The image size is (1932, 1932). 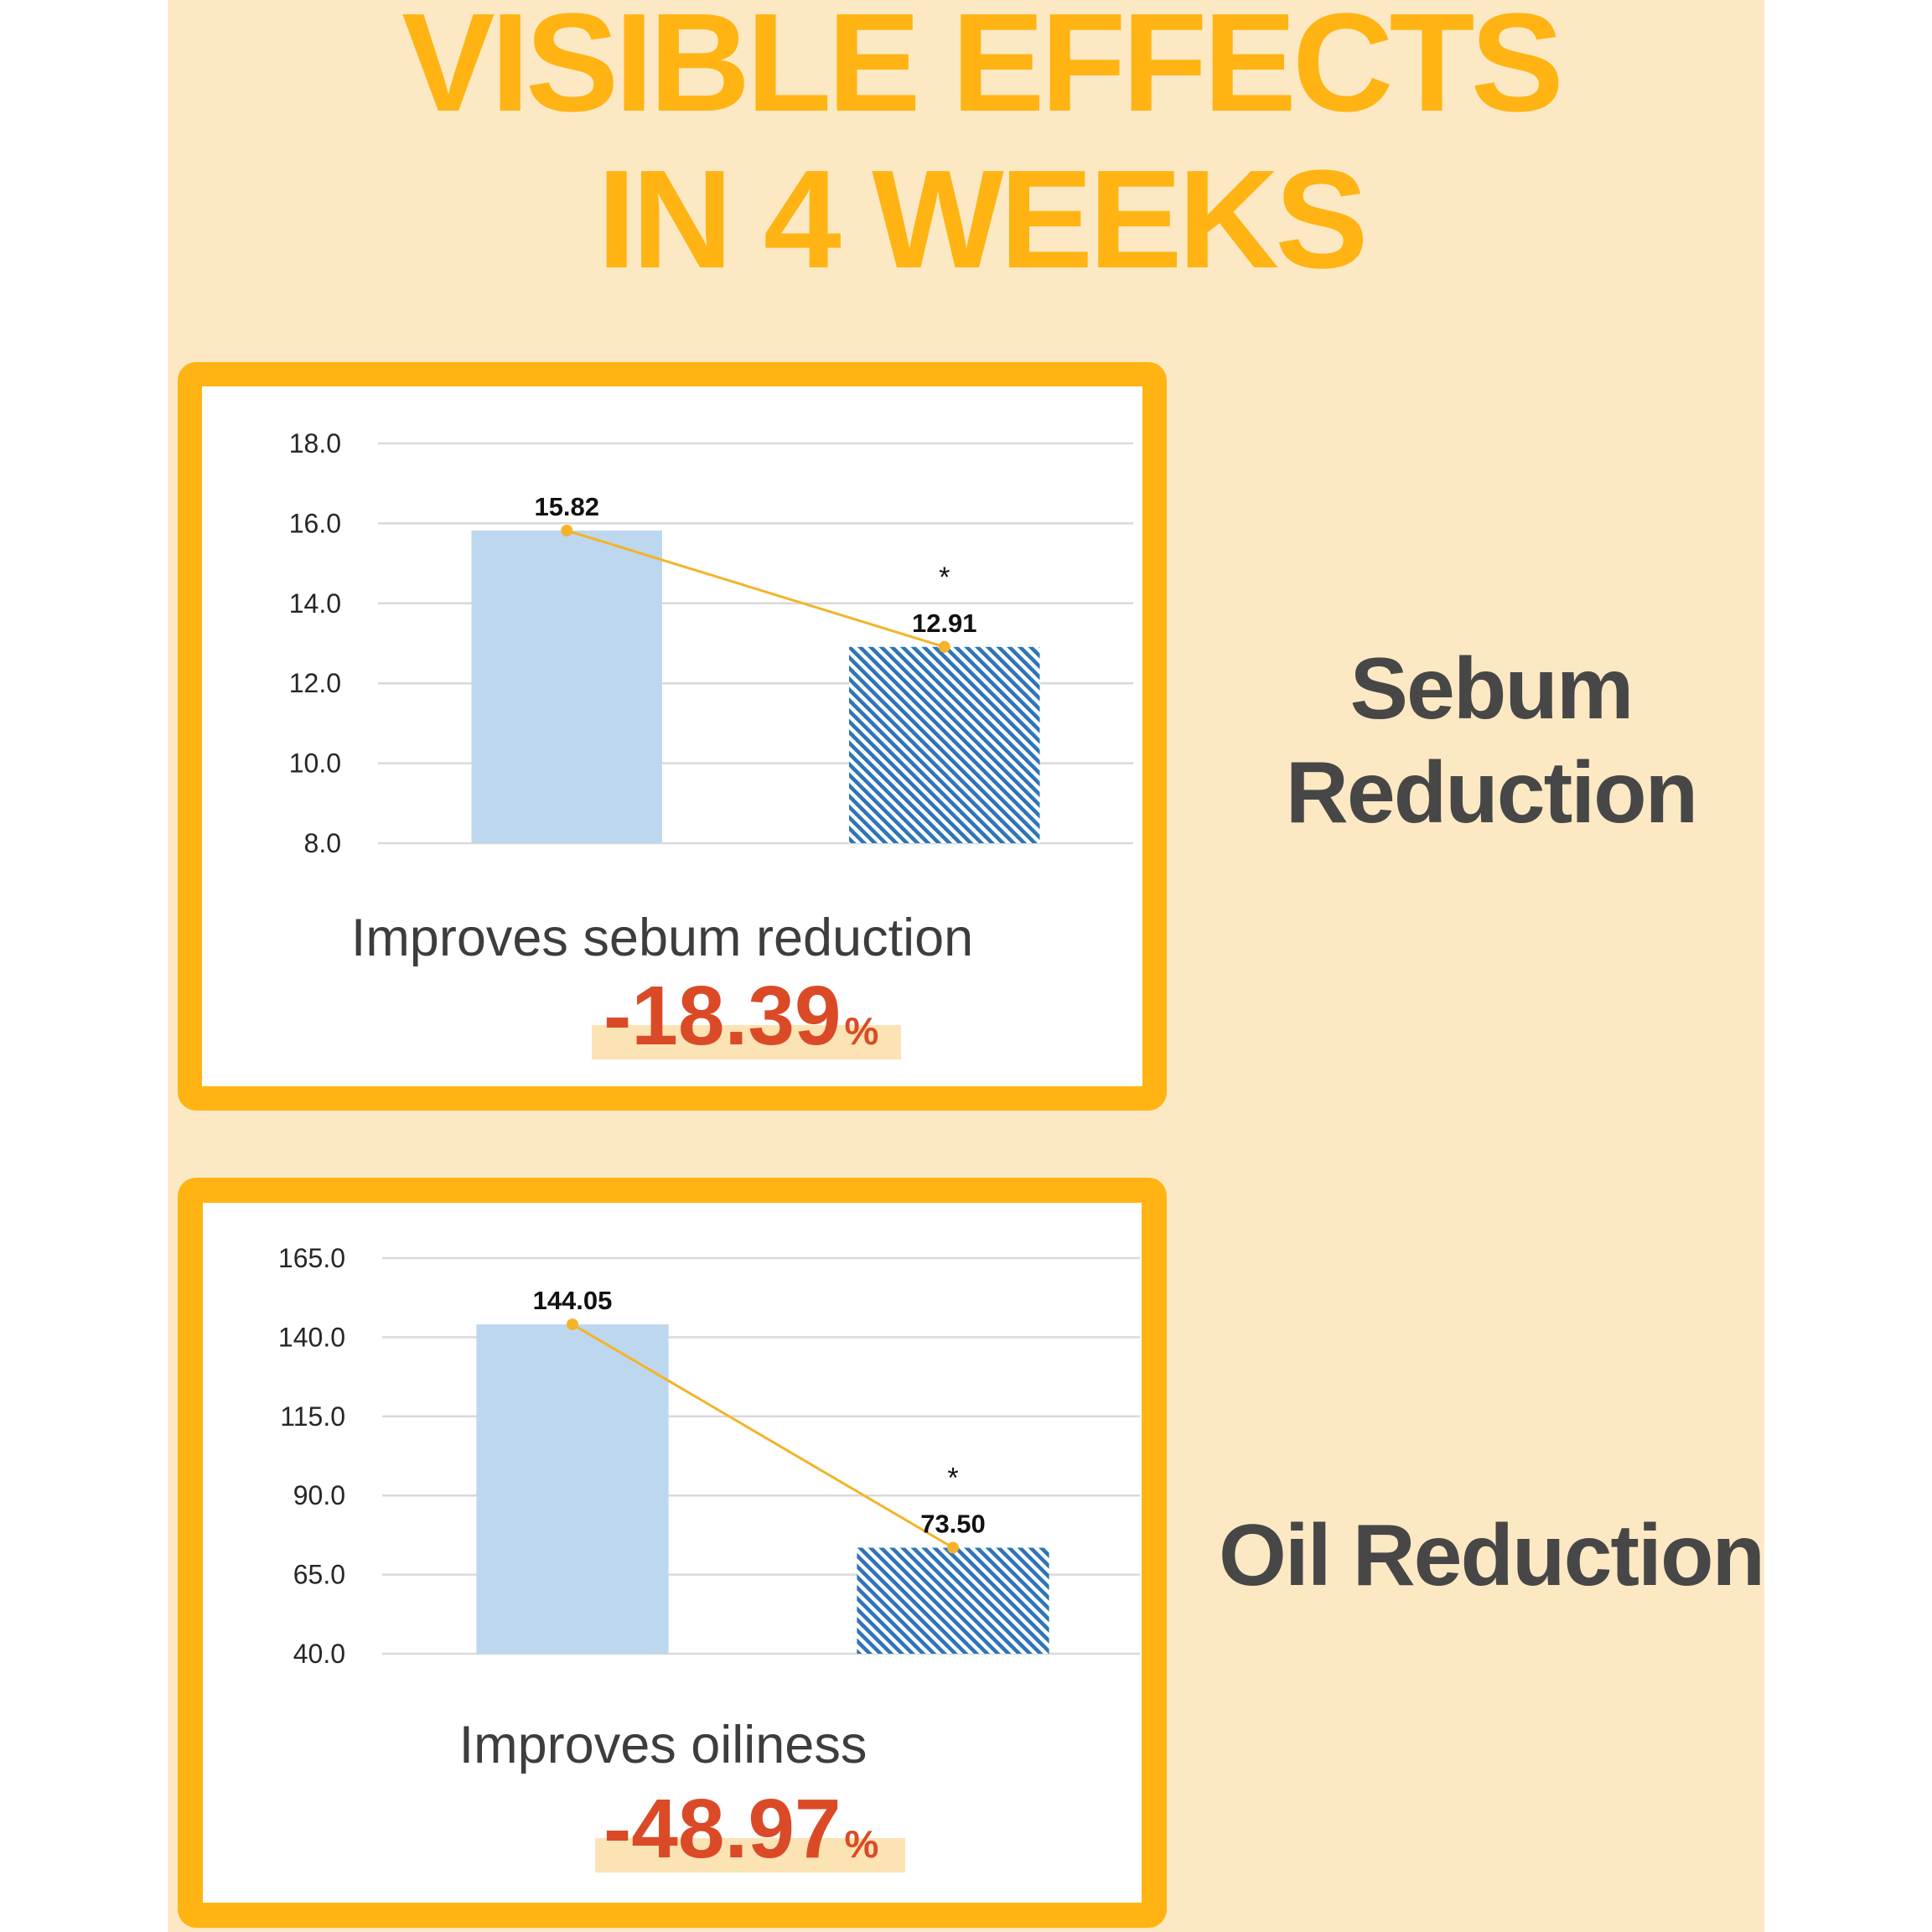 I want to click on y-tick-label: 165.0, so click(x=312, y=1258).